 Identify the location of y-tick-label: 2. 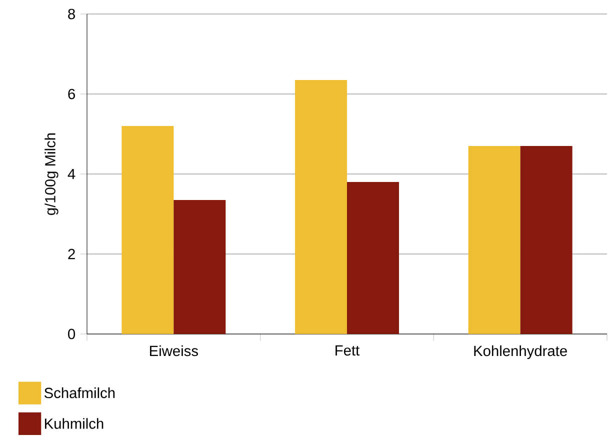
(71, 254).